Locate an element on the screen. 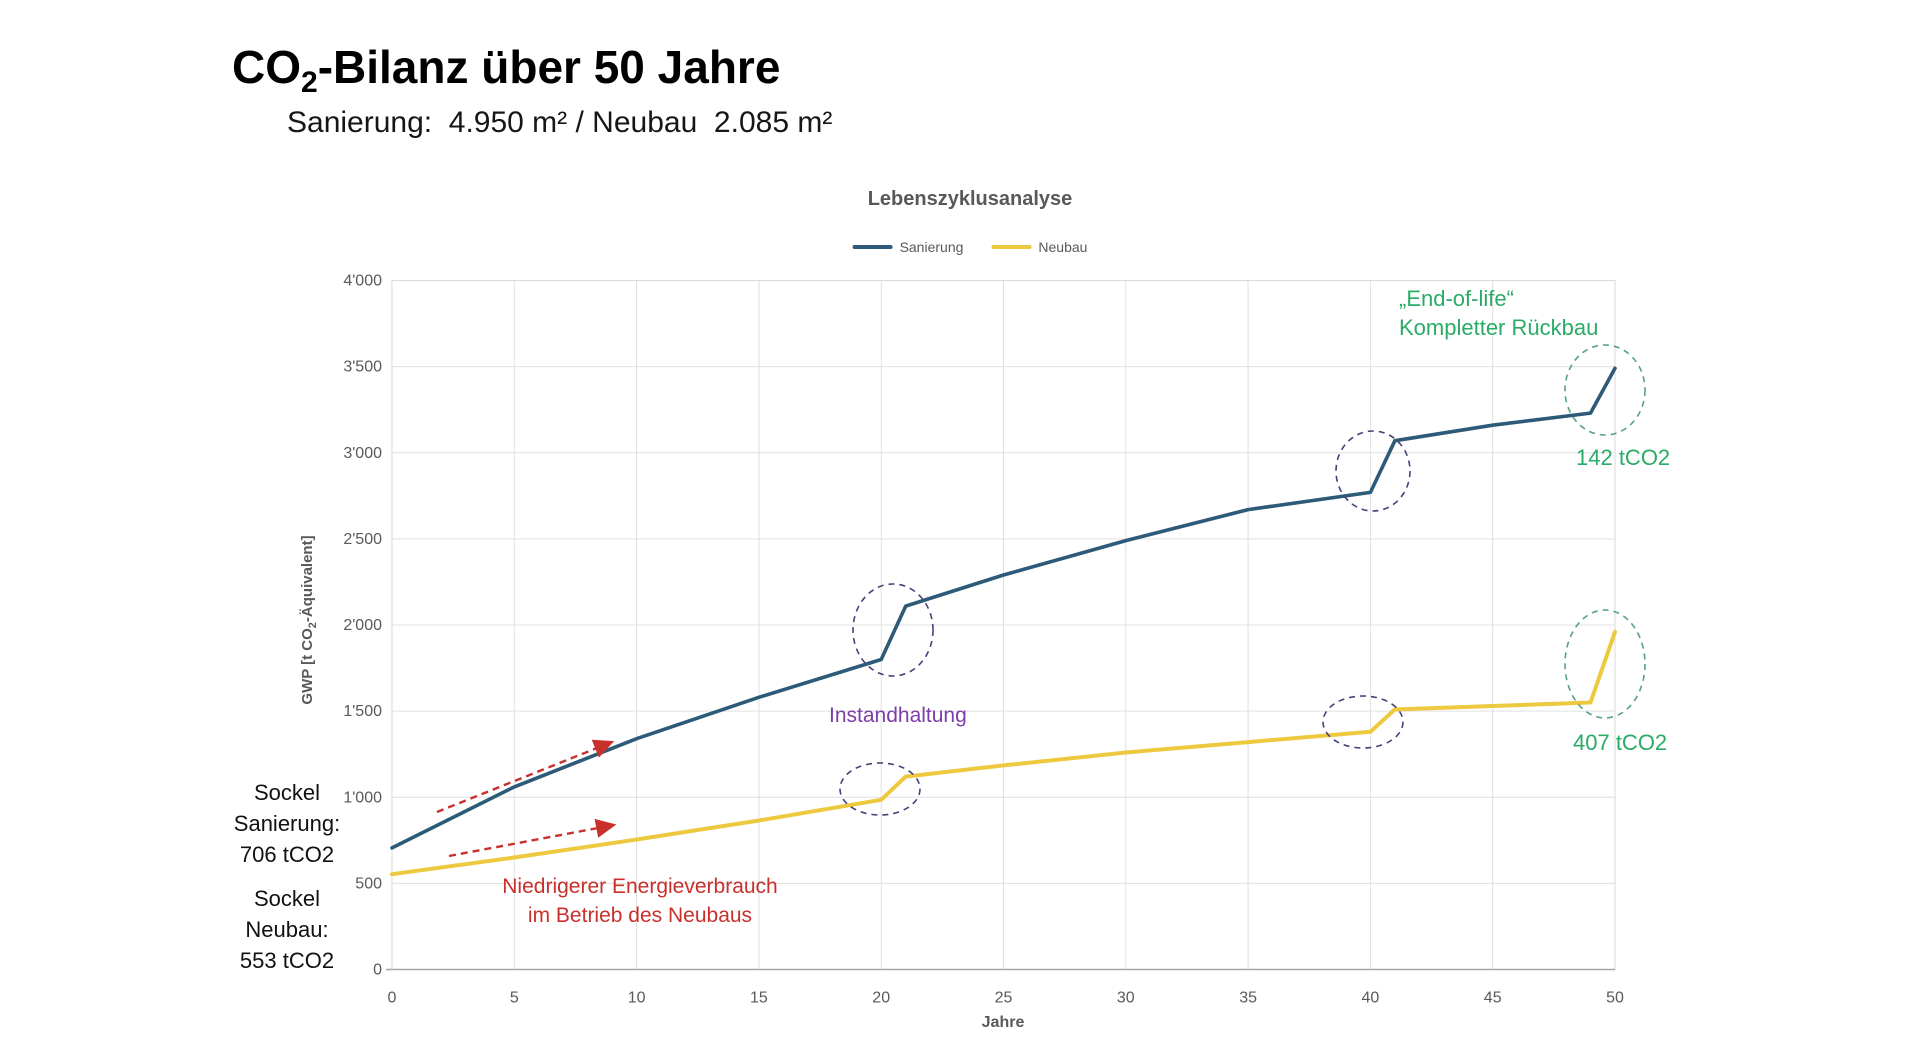 The width and height of the screenshot is (1920, 1064). y-tick-label: 500 is located at coordinates (368, 883).